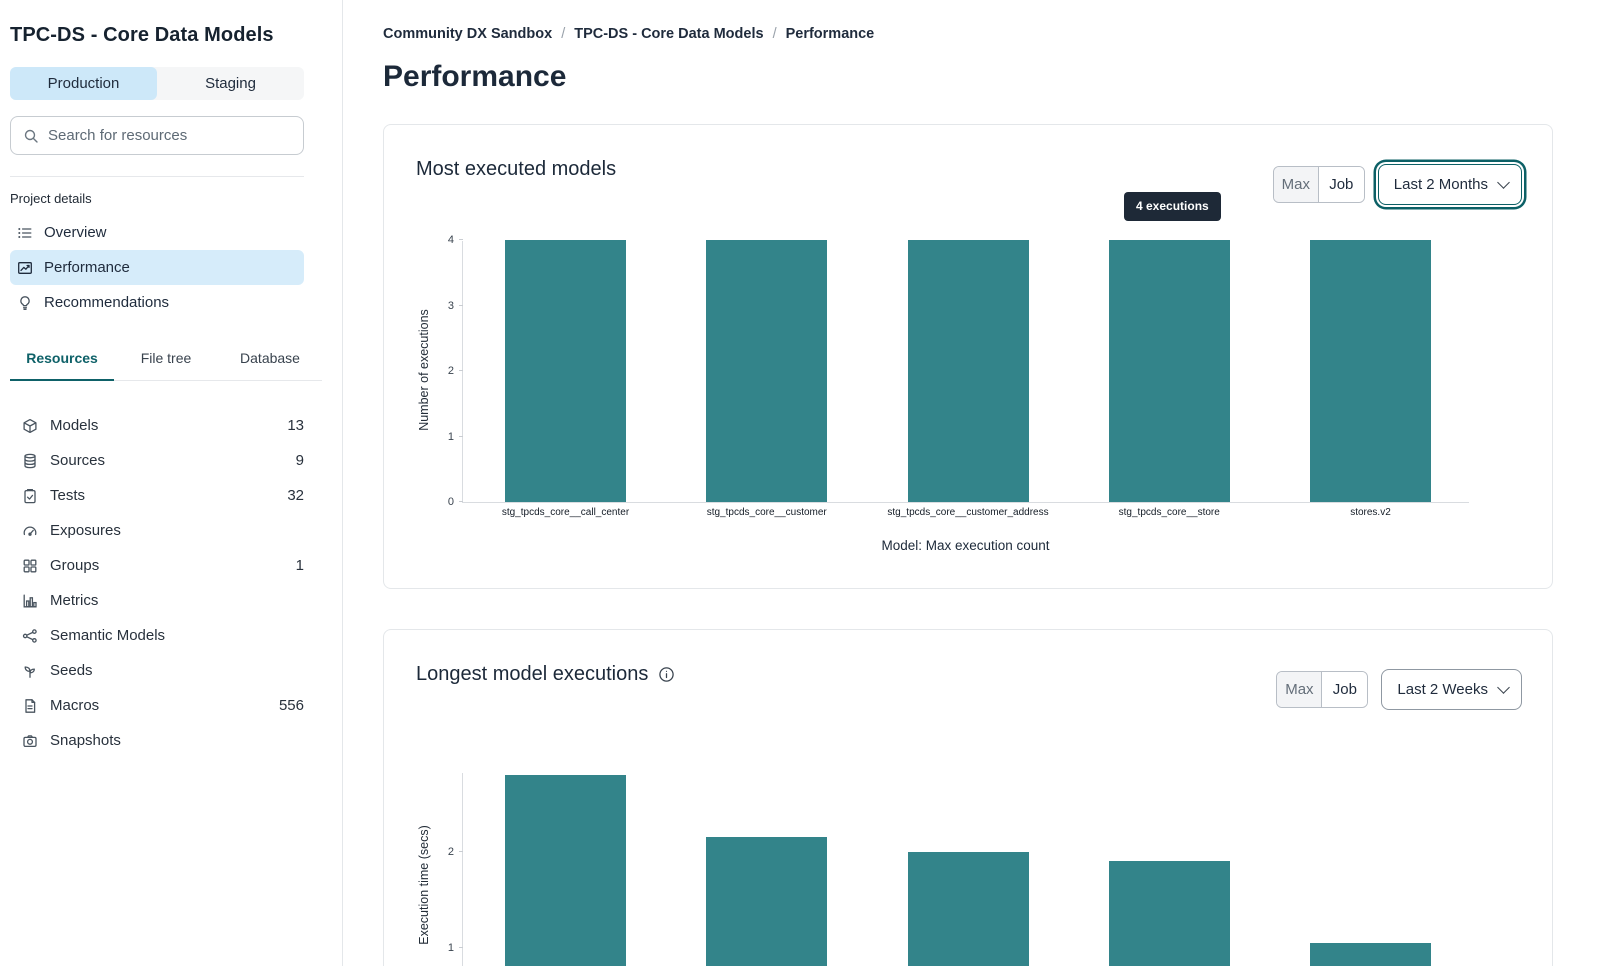 This screenshot has height=966, width=1621. Describe the element at coordinates (30, 706) in the screenshot. I see `document-icon` at that location.